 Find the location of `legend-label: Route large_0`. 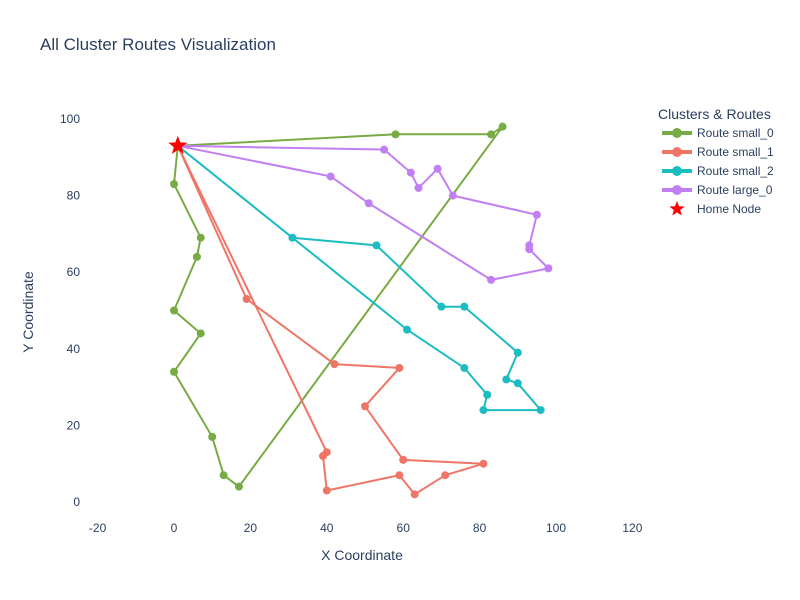

legend-label: Route large_0 is located at coordinates (735, 190).